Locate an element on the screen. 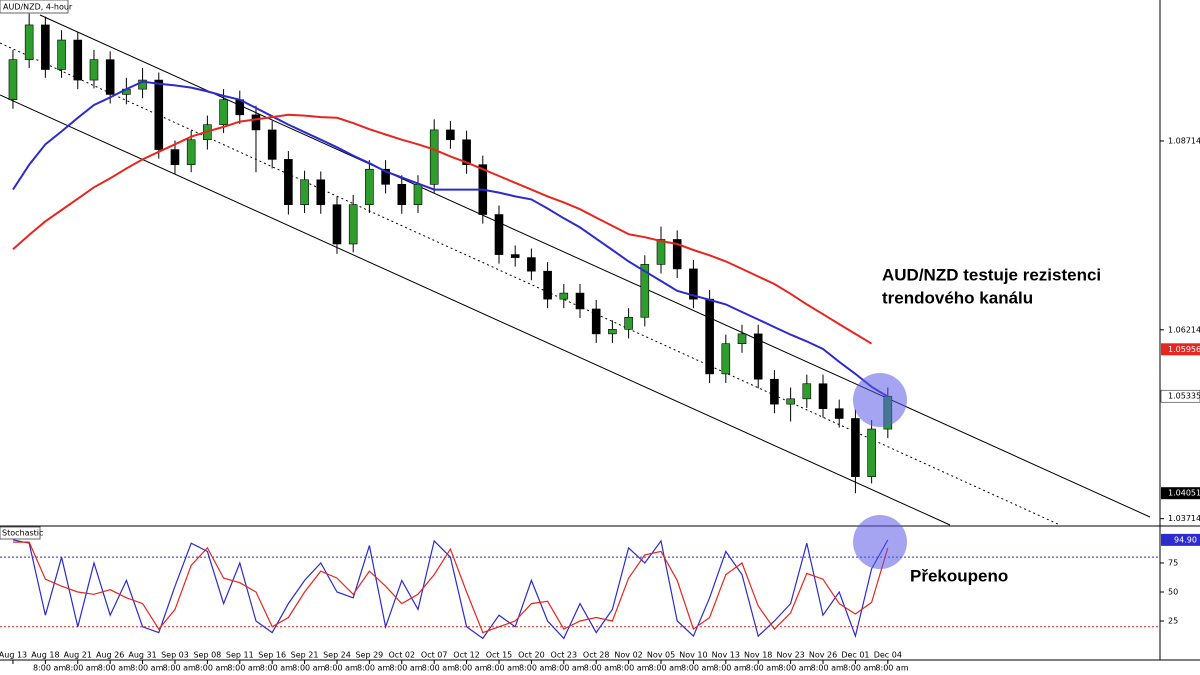  x-tick-label: Oct 23 is located at coordinates (564, 655).